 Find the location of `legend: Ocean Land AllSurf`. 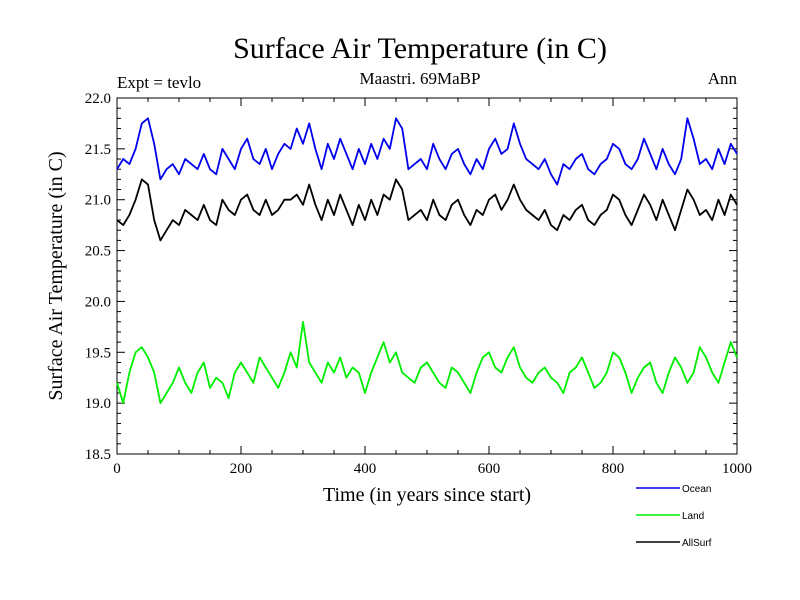

legend: Ocean Land AllSurf is located at coordinates (674, 516).